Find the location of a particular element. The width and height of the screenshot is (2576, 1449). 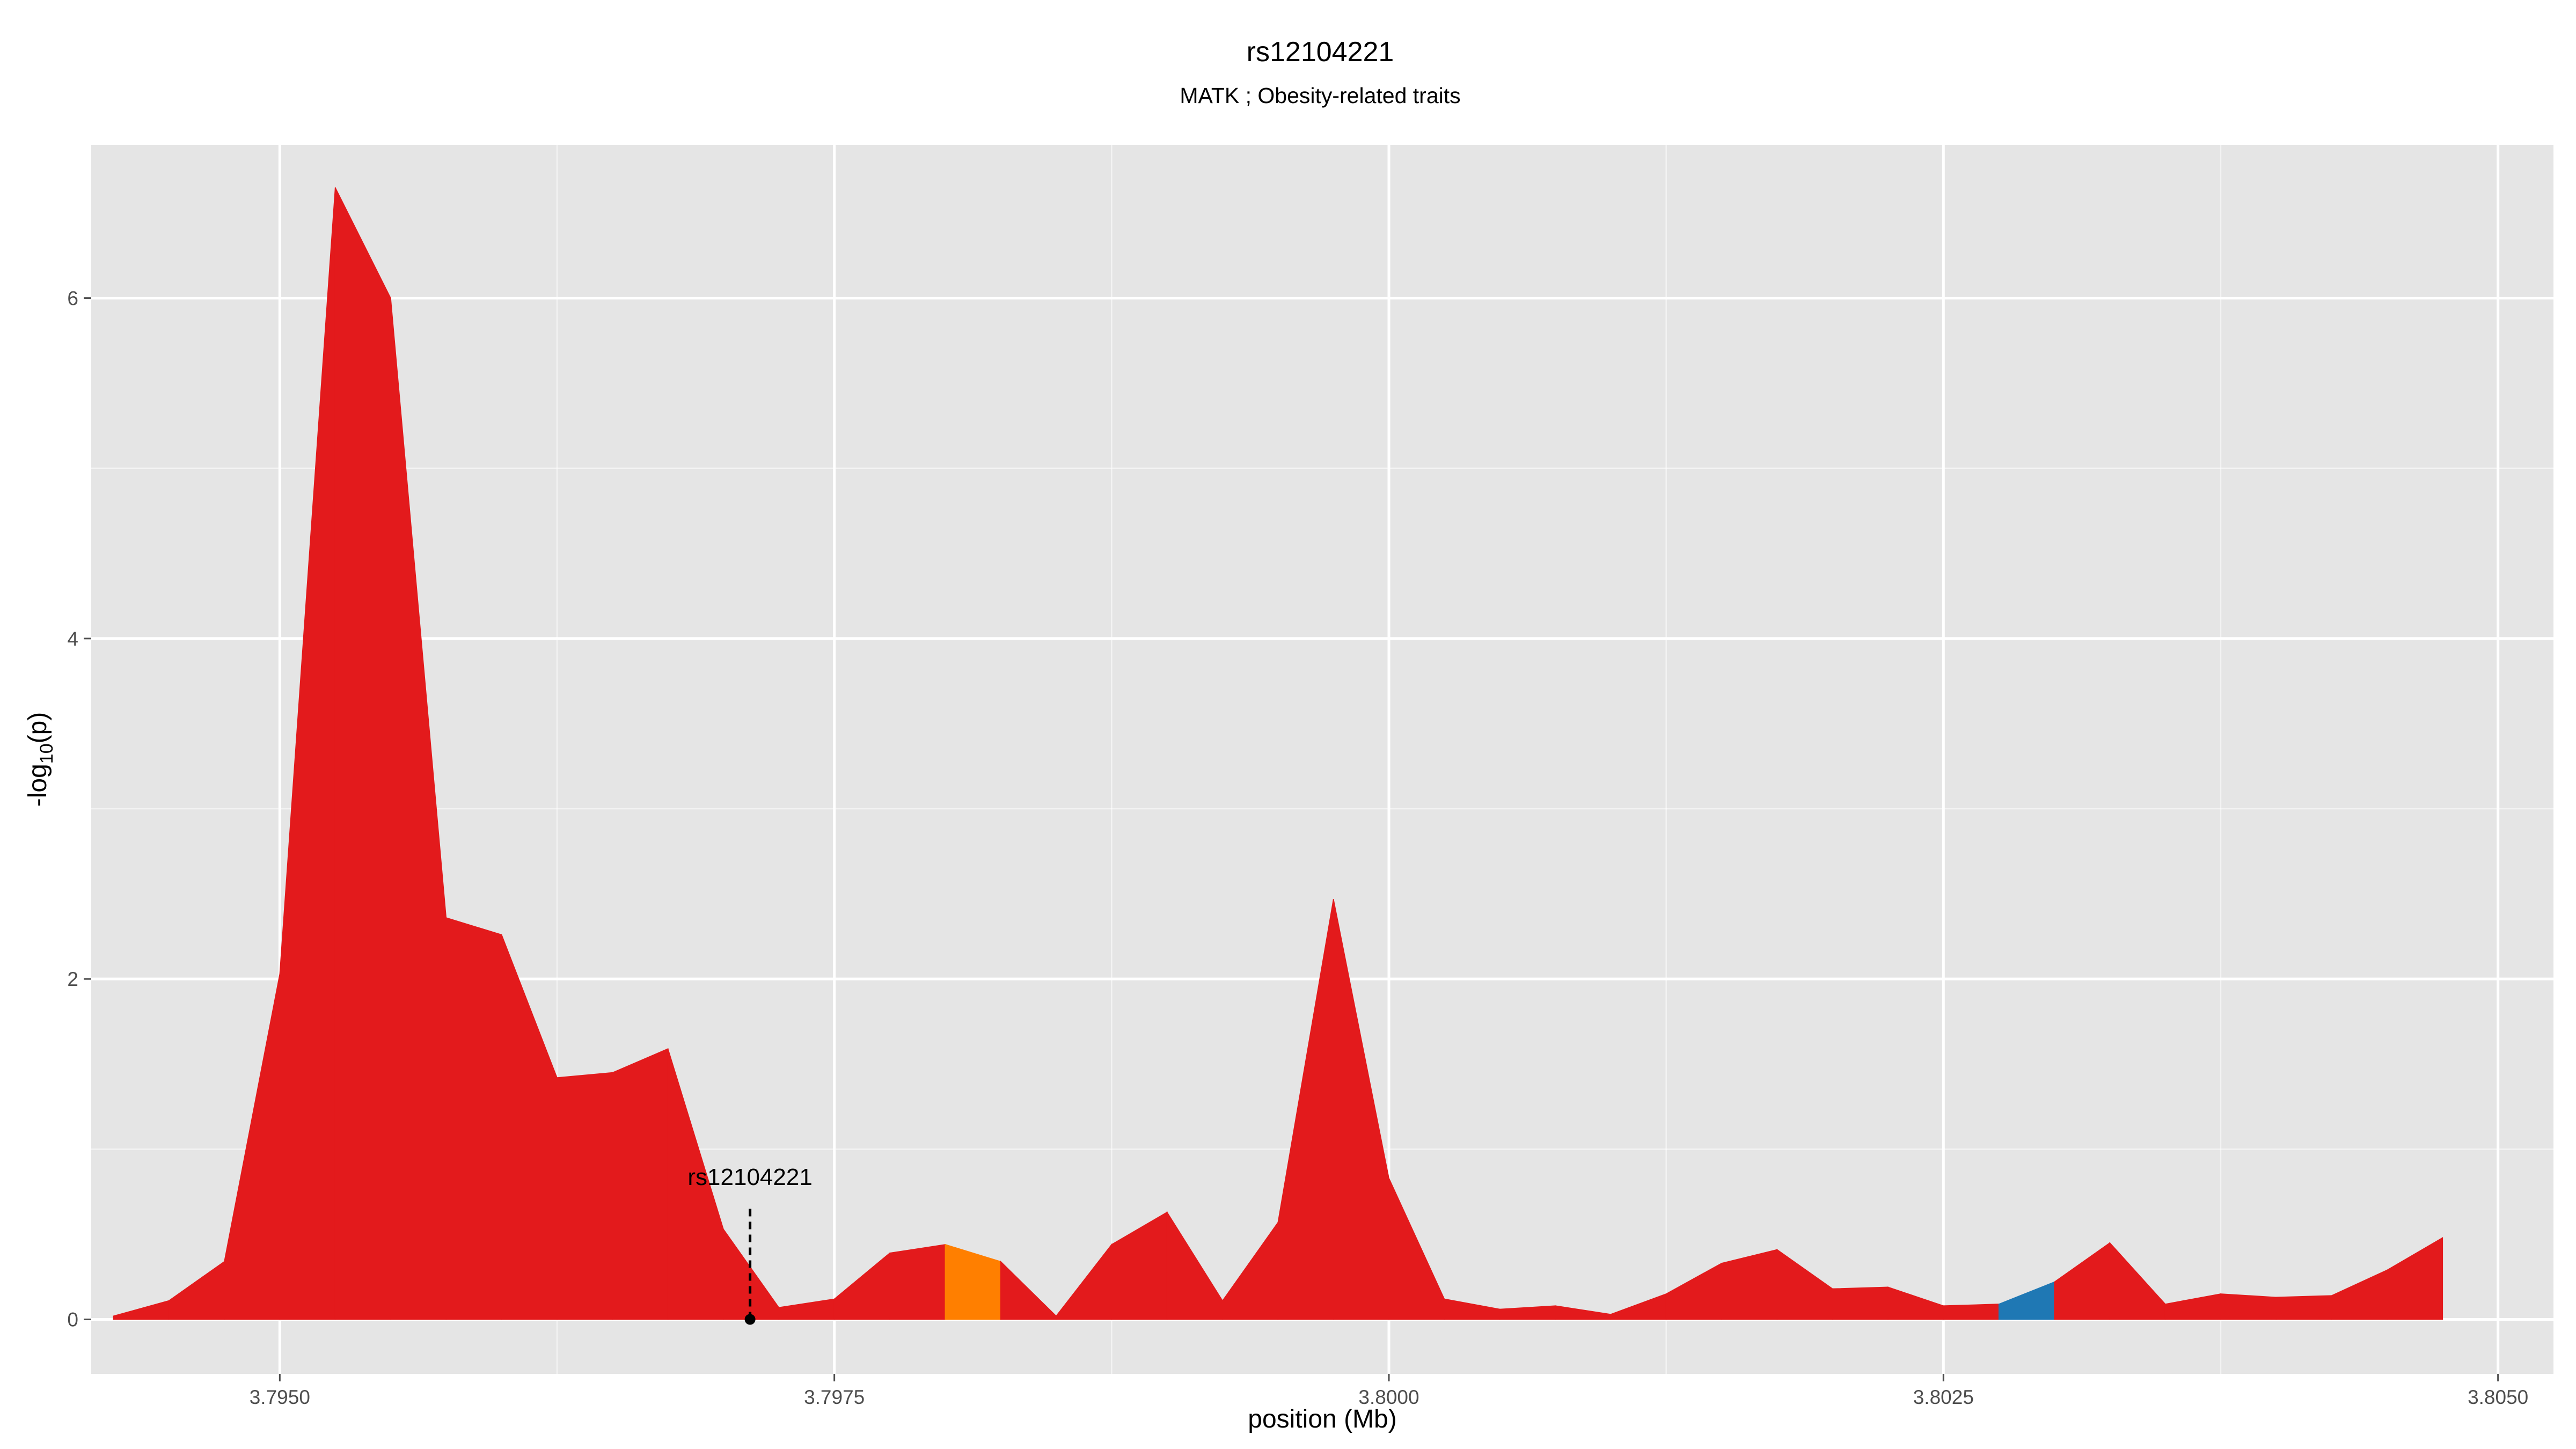

x-tick-label: 3.7975 is located at coordinates (834, 1397).